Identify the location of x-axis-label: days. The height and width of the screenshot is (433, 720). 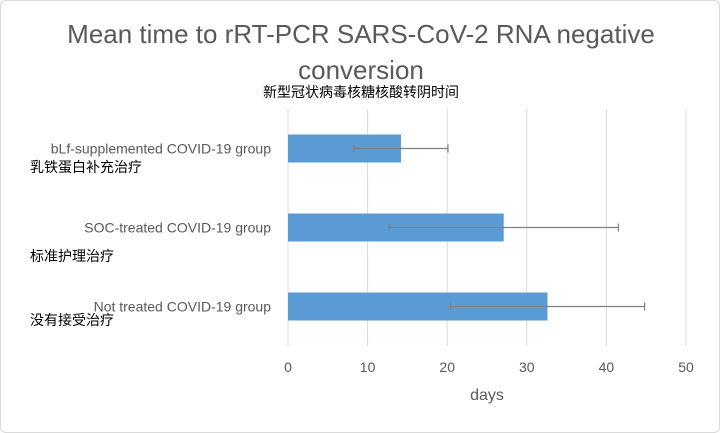
(487, 395).